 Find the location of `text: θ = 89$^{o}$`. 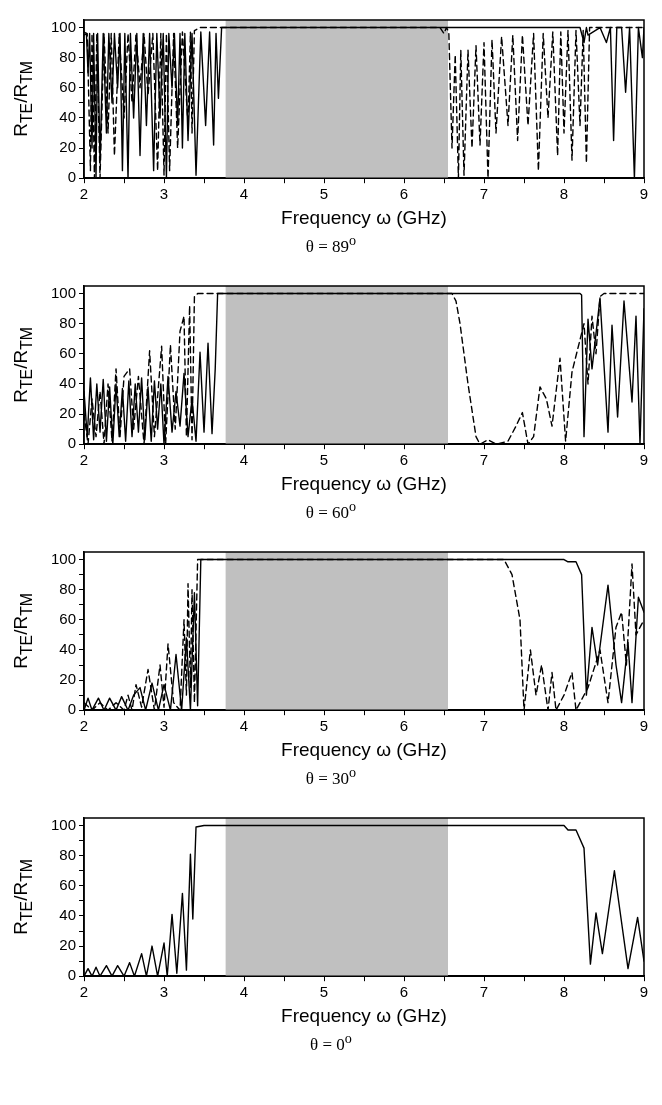

text: θ = 89$^{o}$ is located at coordinates (331, 244).